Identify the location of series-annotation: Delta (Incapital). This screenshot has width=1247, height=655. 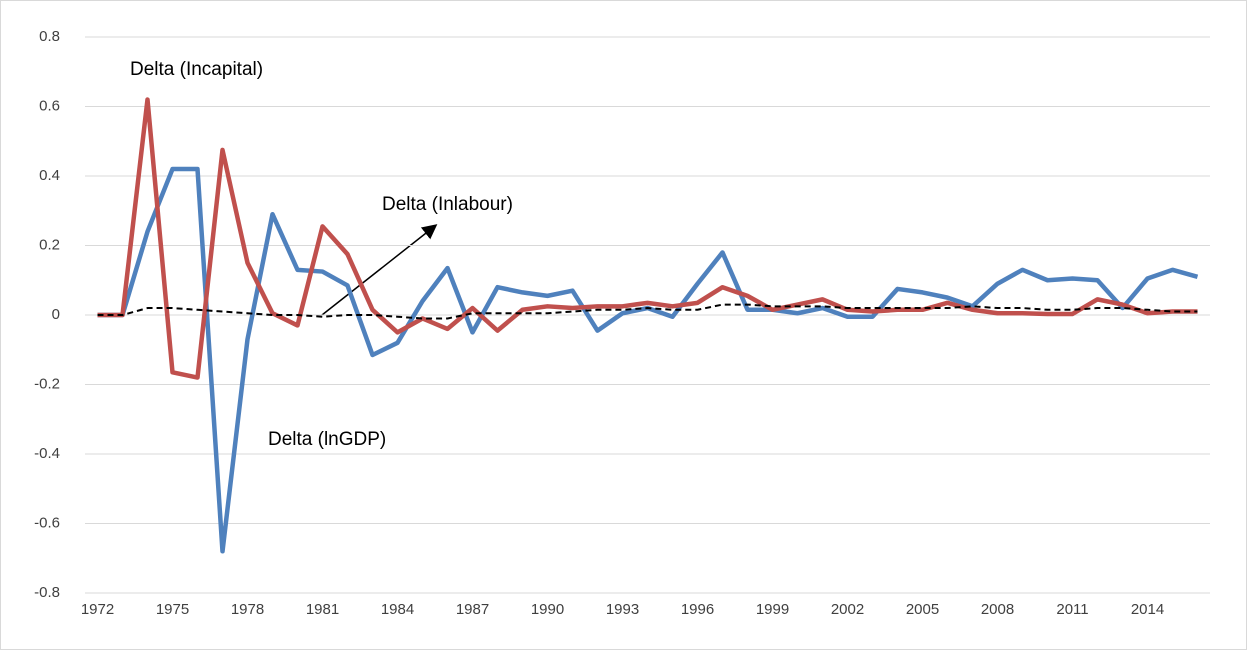
(196, 69).